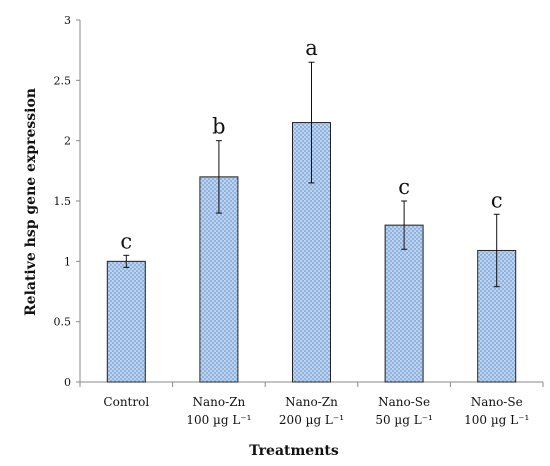  I want to click on x-category-sublabel: 50 µg L⁻¹, so click(404, 420).